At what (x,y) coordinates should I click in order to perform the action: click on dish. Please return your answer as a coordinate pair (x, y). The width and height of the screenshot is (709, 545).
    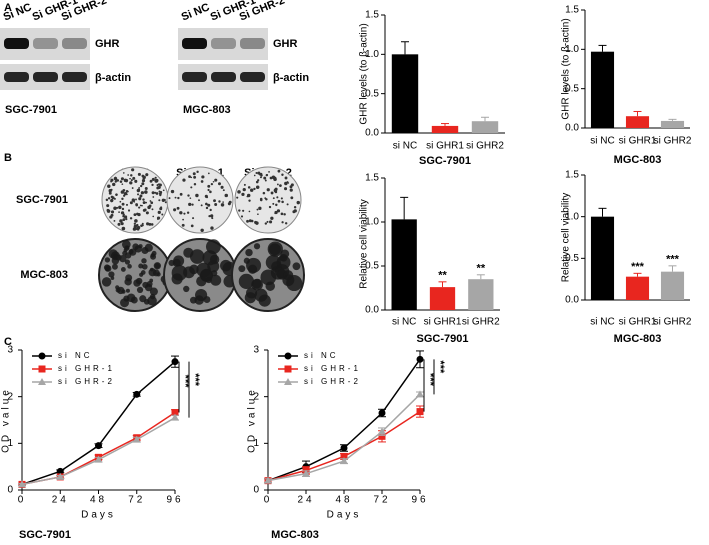
    Looking at the image, I should click on (268, 200).